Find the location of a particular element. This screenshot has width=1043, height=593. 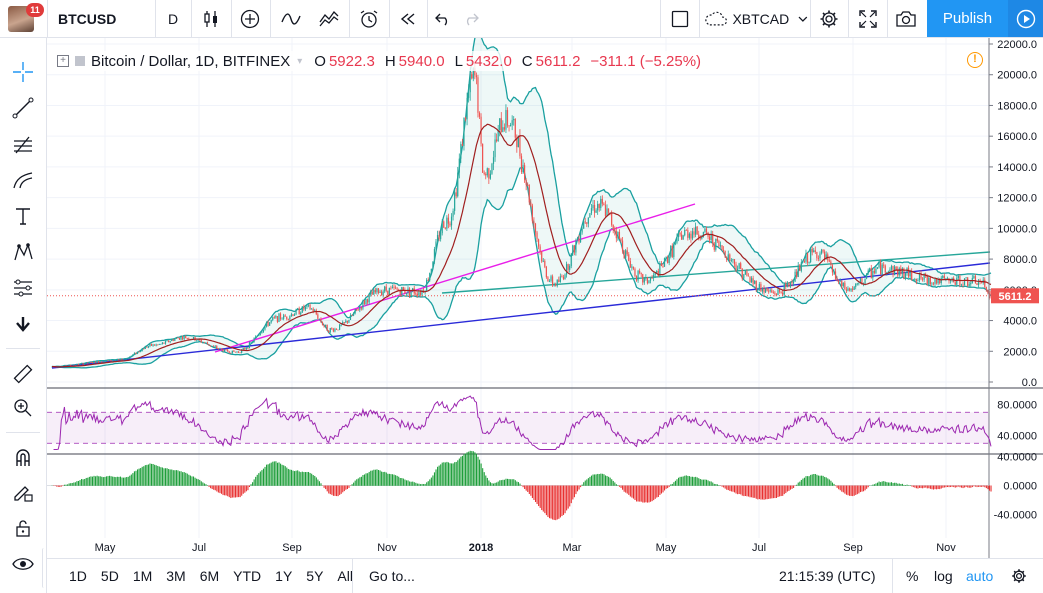

legend-dropdown-icon: ▾ is located at coordinates (300, 61).